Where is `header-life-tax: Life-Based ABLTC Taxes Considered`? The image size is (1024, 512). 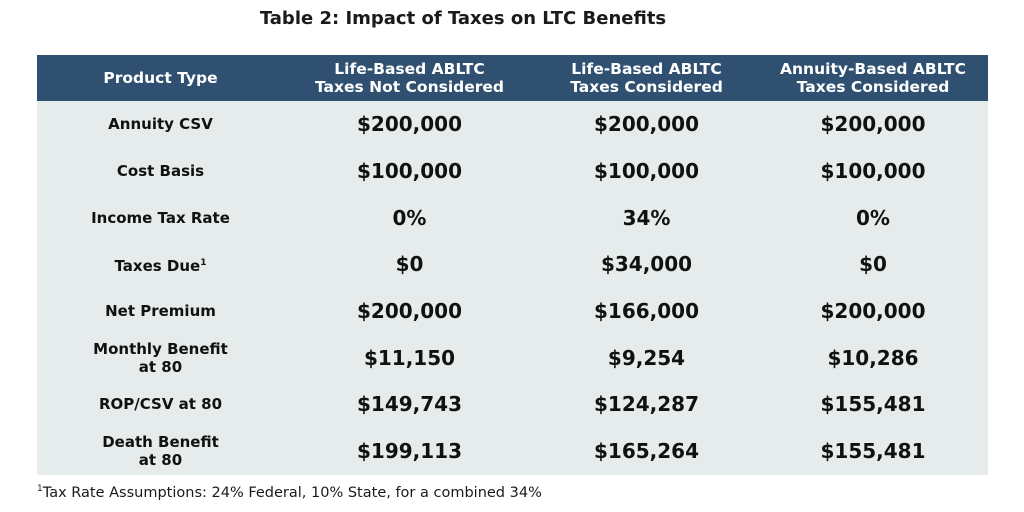 header-life-tax: Life-Based ABLTC Taxes Considered is located at coordinates (646, 78).